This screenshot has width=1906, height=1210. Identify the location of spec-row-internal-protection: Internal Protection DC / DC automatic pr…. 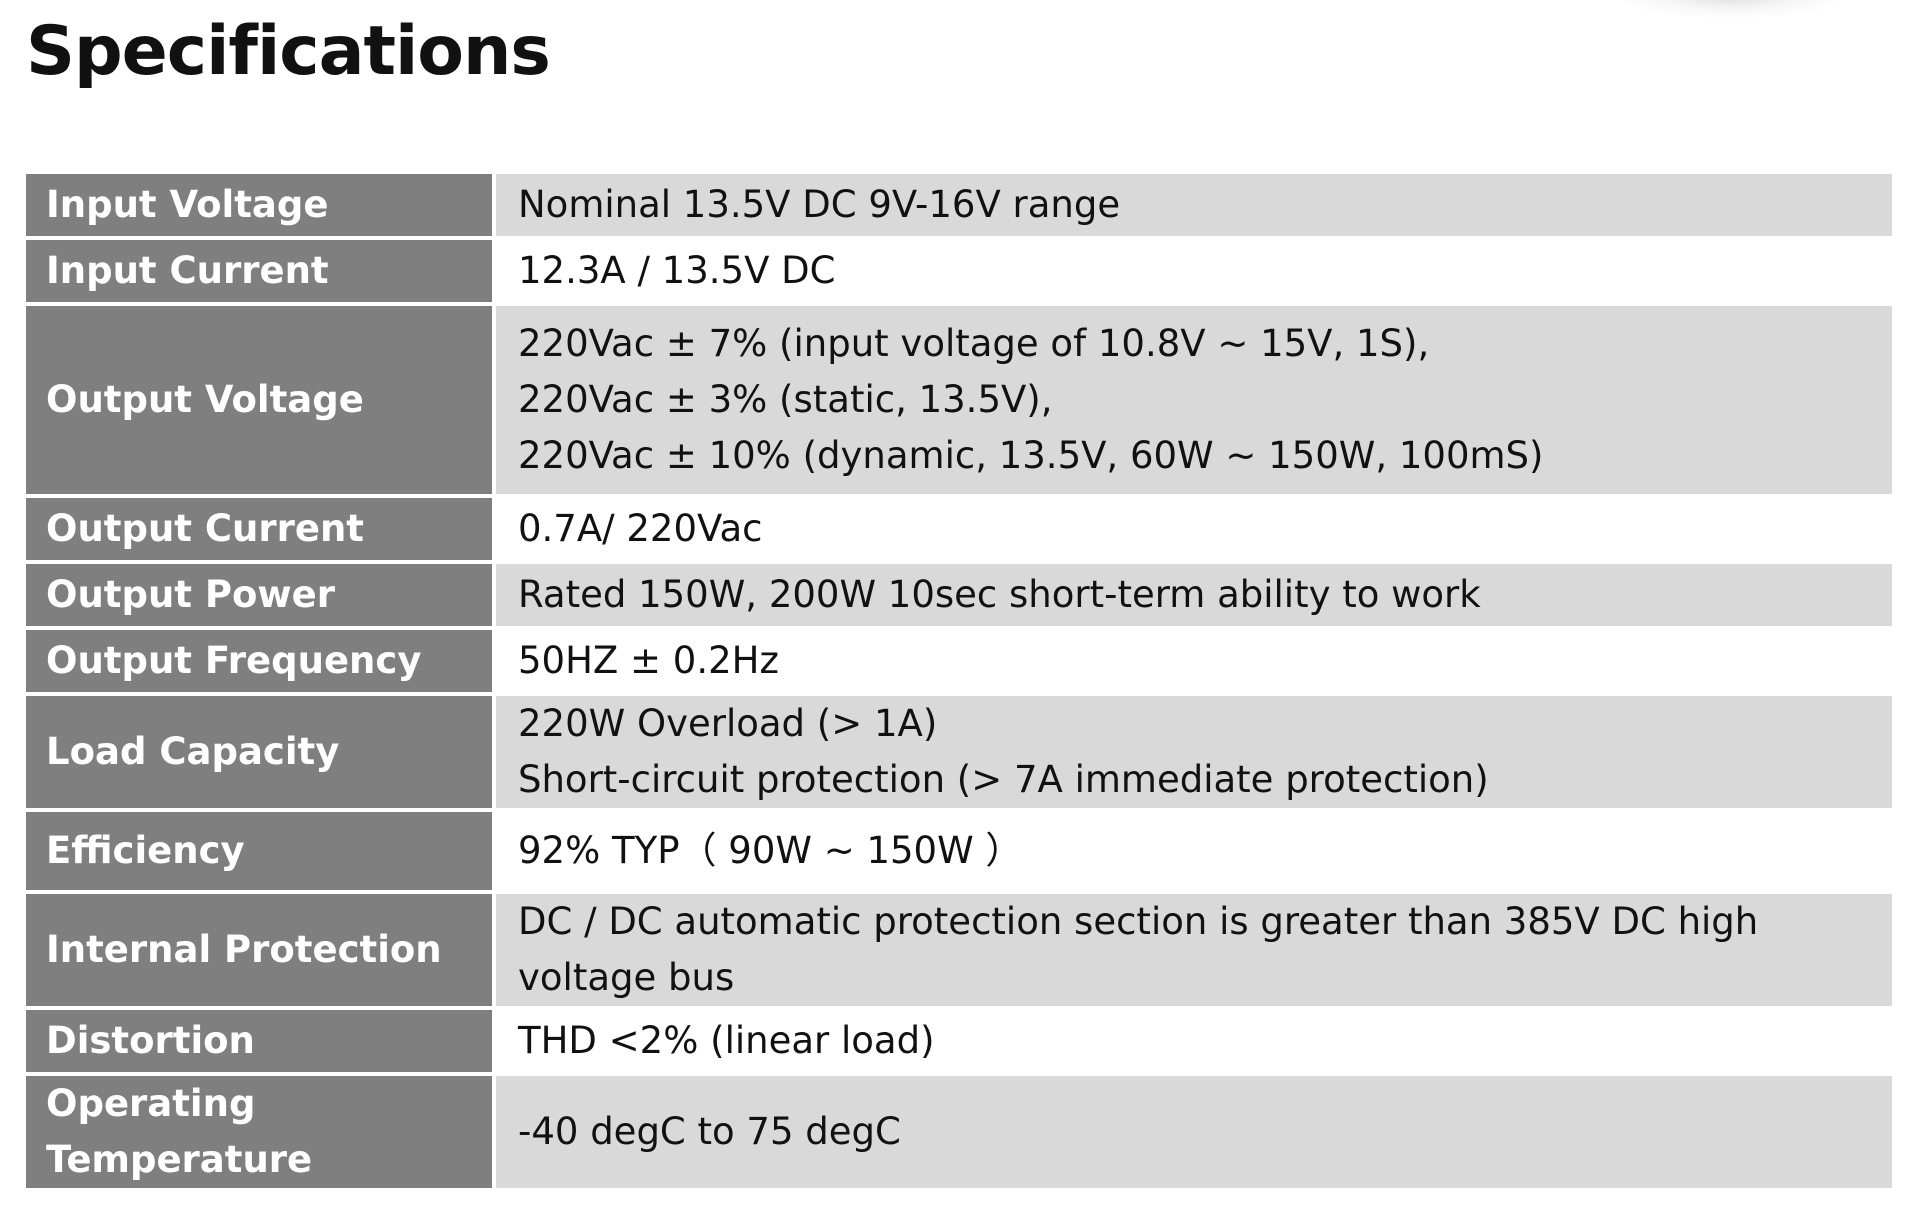
(959, 952).